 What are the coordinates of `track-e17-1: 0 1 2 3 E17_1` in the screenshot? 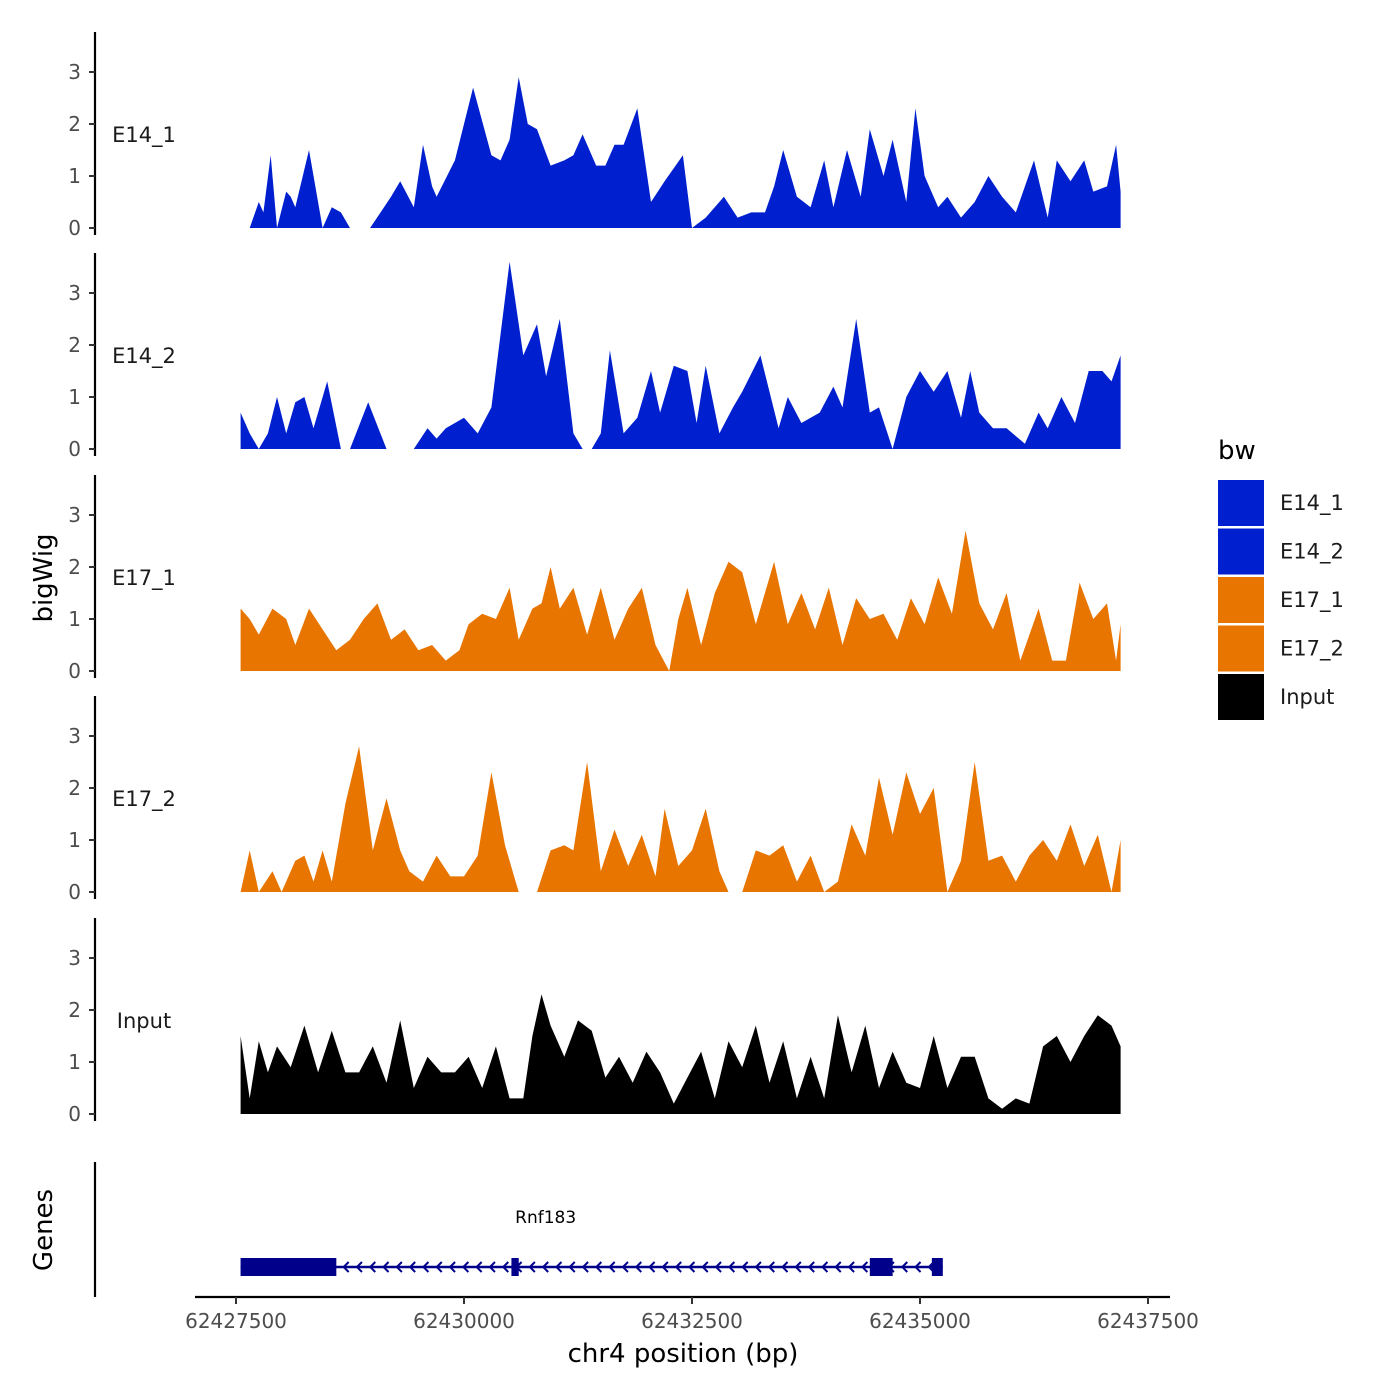 It's located at (594, 579).